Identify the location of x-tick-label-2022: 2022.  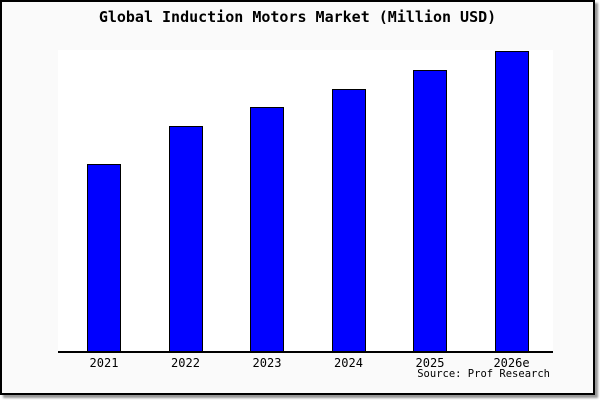
(185, 363).